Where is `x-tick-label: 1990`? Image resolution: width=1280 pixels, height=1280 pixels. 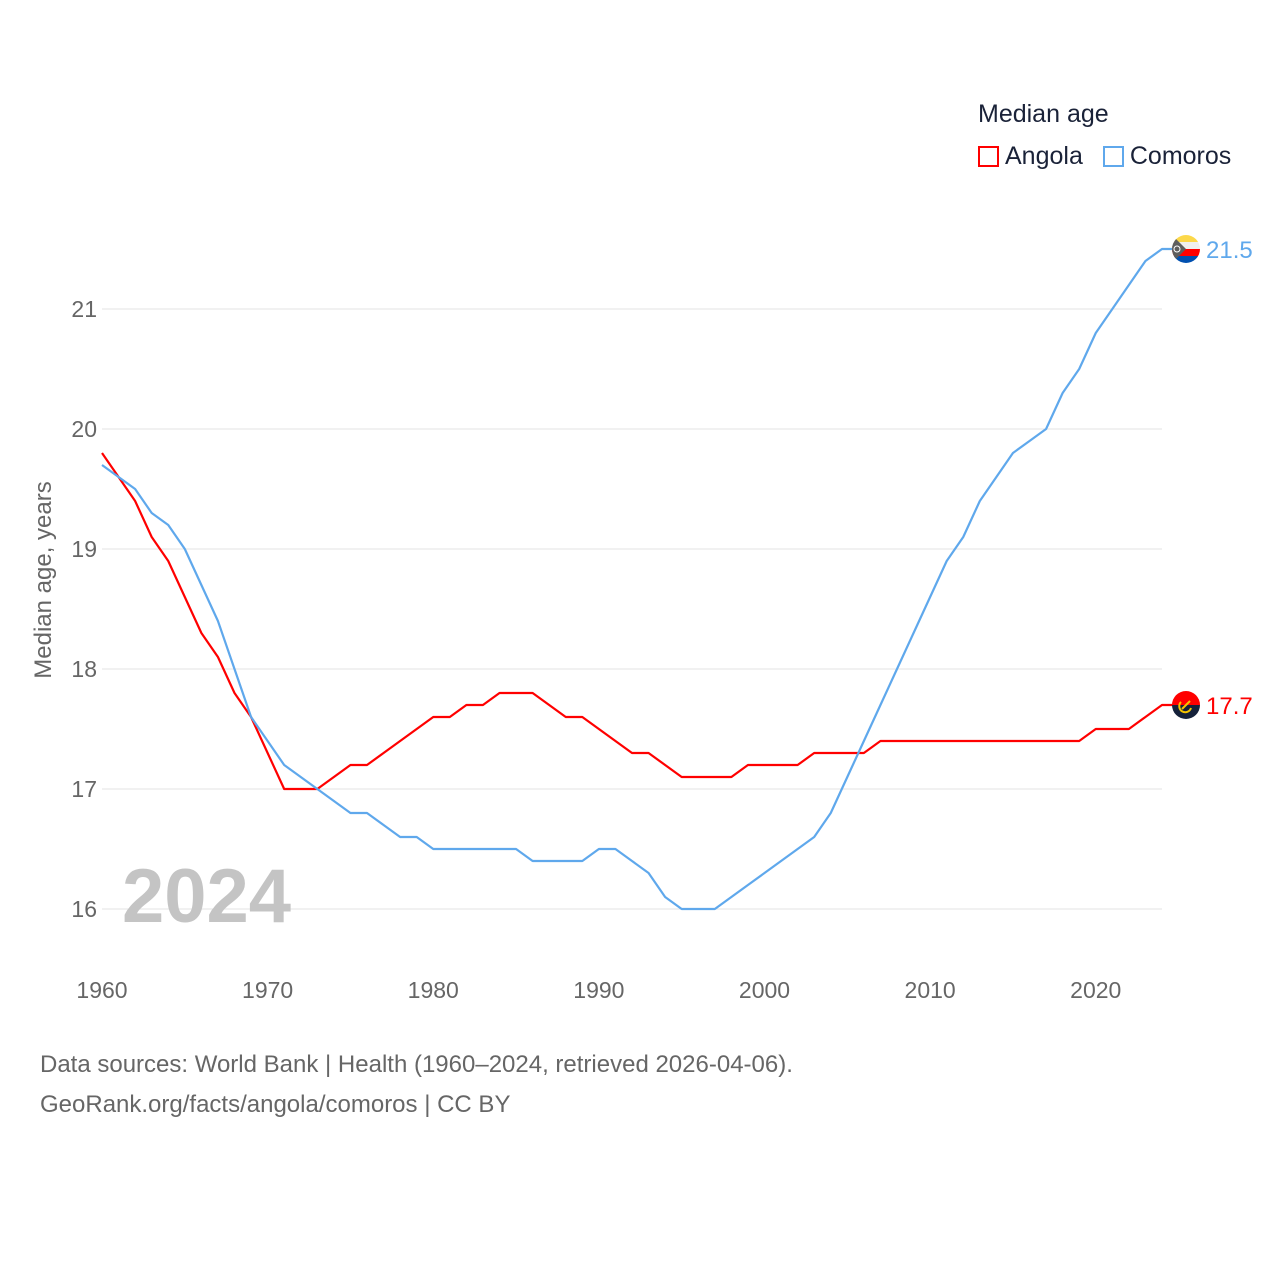
x-tick-label: 1990 is located at coordinates (598, 990).